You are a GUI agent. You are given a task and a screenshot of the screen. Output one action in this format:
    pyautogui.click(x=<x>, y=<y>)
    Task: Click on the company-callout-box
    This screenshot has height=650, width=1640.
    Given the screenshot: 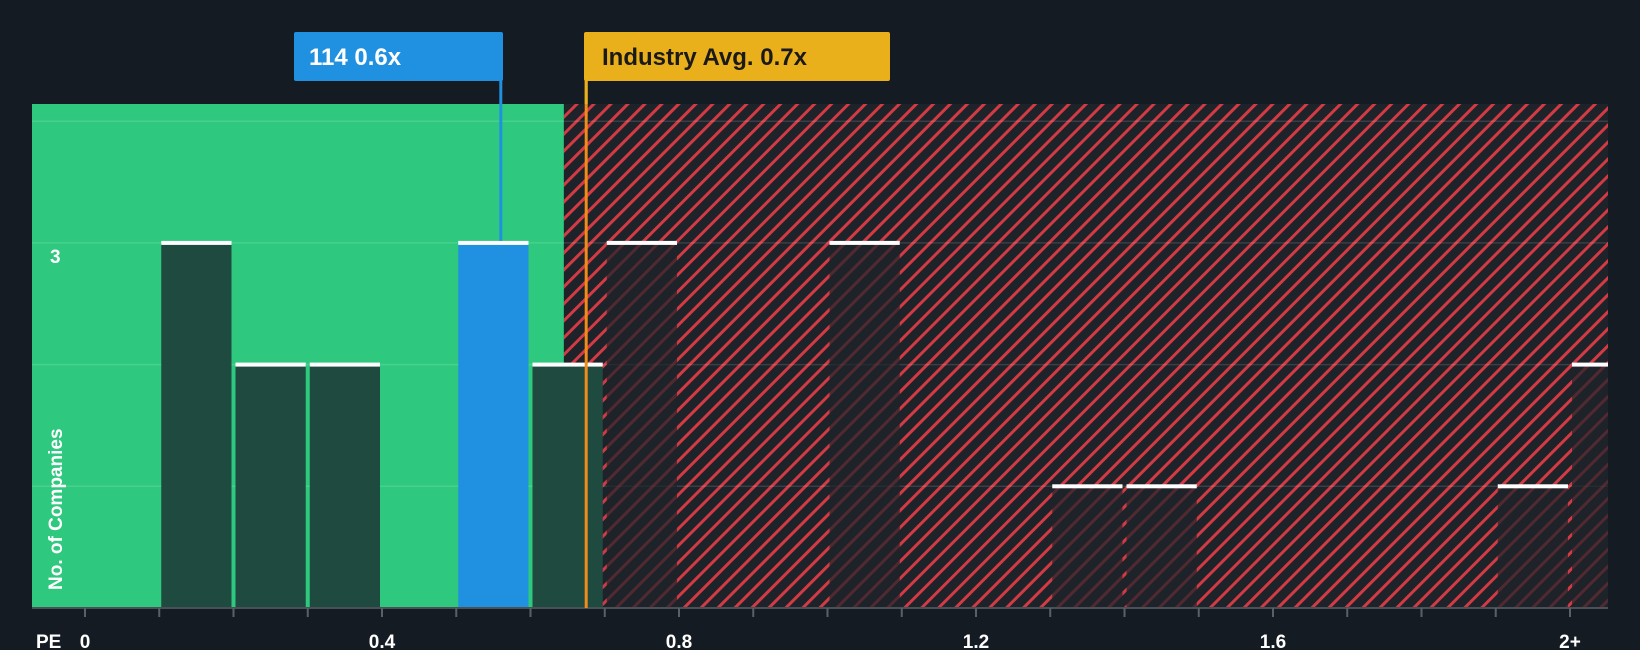 What is the action you would take?
    pyautogui.click(x=398, y=56)
    